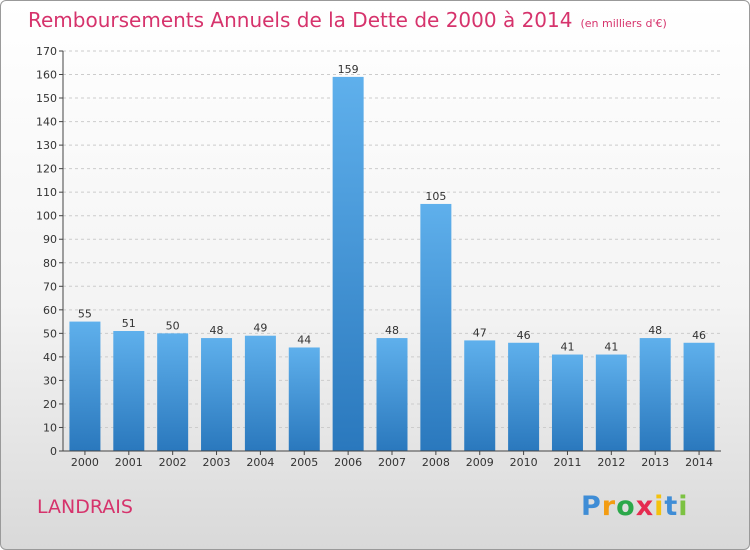 This screenshot has height=550, width=750. What do you see at coordinates (699, 462) in the screenshot?
I see `x-tick-label: 2014` at bounding box center [699, 462].